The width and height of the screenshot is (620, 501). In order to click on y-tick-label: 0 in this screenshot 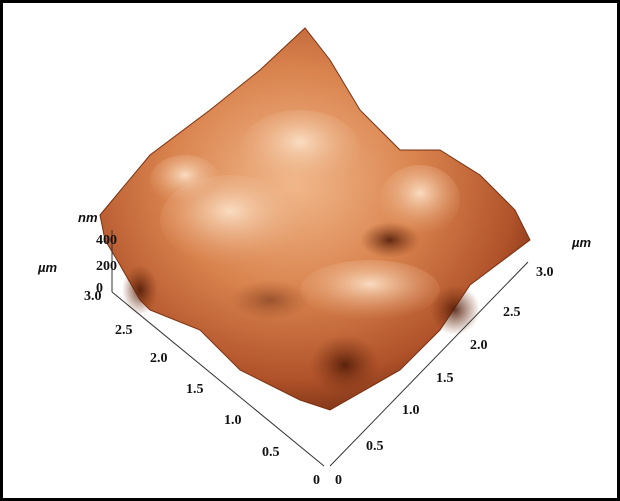, I will do `click(316, 480)`.